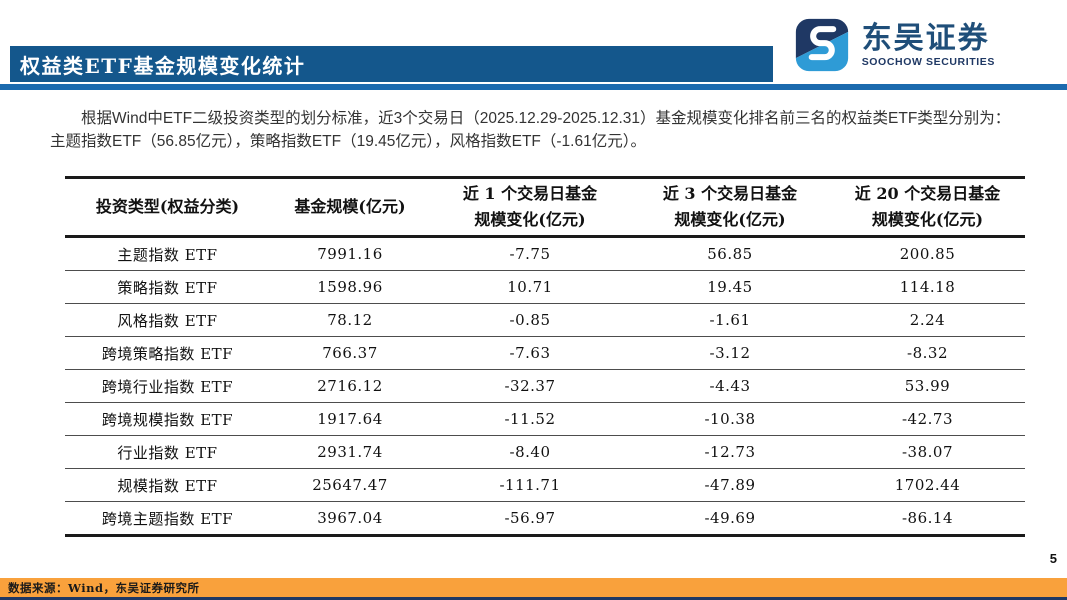 This screenshot has height=600, width=1067. Describe the element at coordinates (530, 353) in the screenshot. I see `table-cell: -7.63` at that location.